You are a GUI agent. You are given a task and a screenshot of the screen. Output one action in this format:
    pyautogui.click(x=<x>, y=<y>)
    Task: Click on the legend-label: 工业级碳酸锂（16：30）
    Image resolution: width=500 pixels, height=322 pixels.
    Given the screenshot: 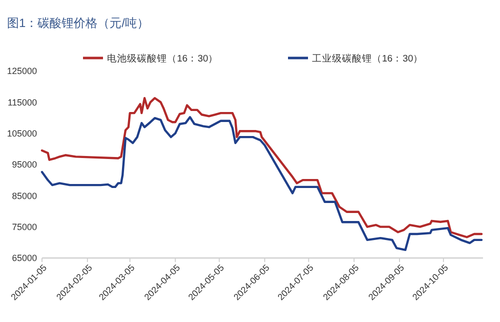 What is the action you would take?
    pyautogui.click(x=368, y=58)
    